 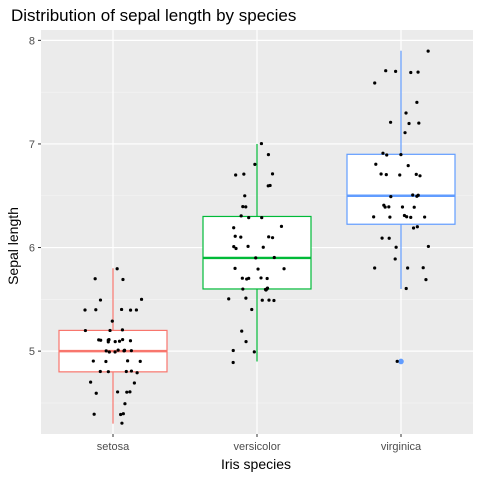 What do you see at coordinates (401, 447) in the screenshot?
I see `x-tick-label: virginica` at bounding box center [401, 447].